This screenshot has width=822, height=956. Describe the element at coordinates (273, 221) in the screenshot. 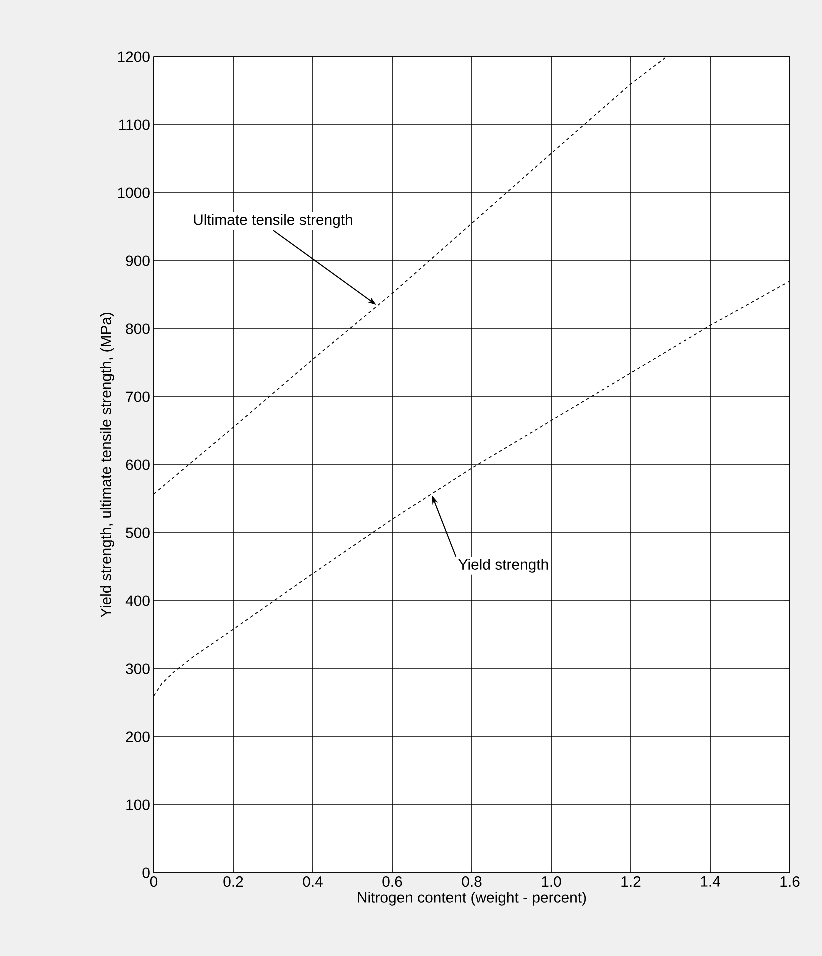

I see `annotation: Ultimate tensile strength` at that location.